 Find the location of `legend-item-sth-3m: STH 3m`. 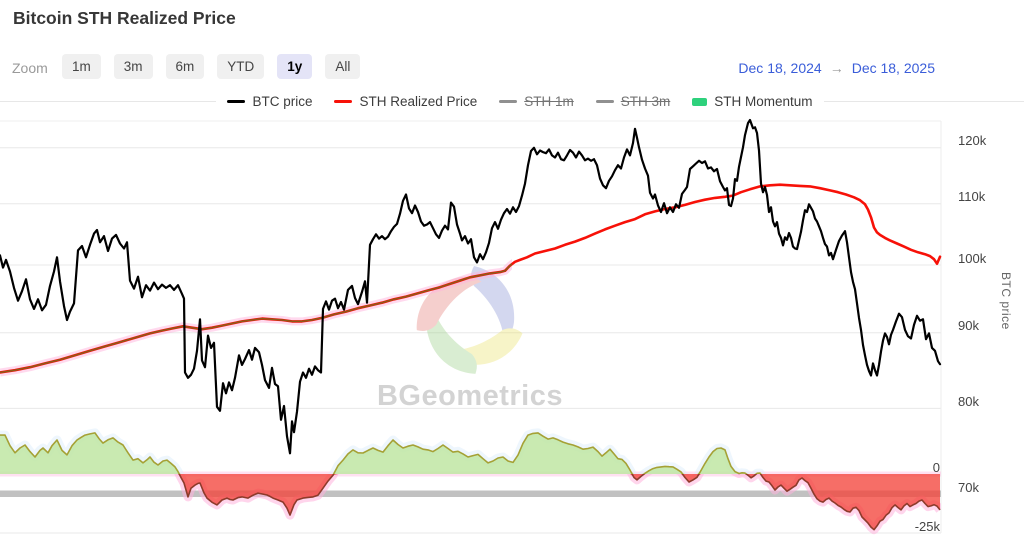

legend-item-sth-3m: STH 3m is located at coordinates (633, 101).